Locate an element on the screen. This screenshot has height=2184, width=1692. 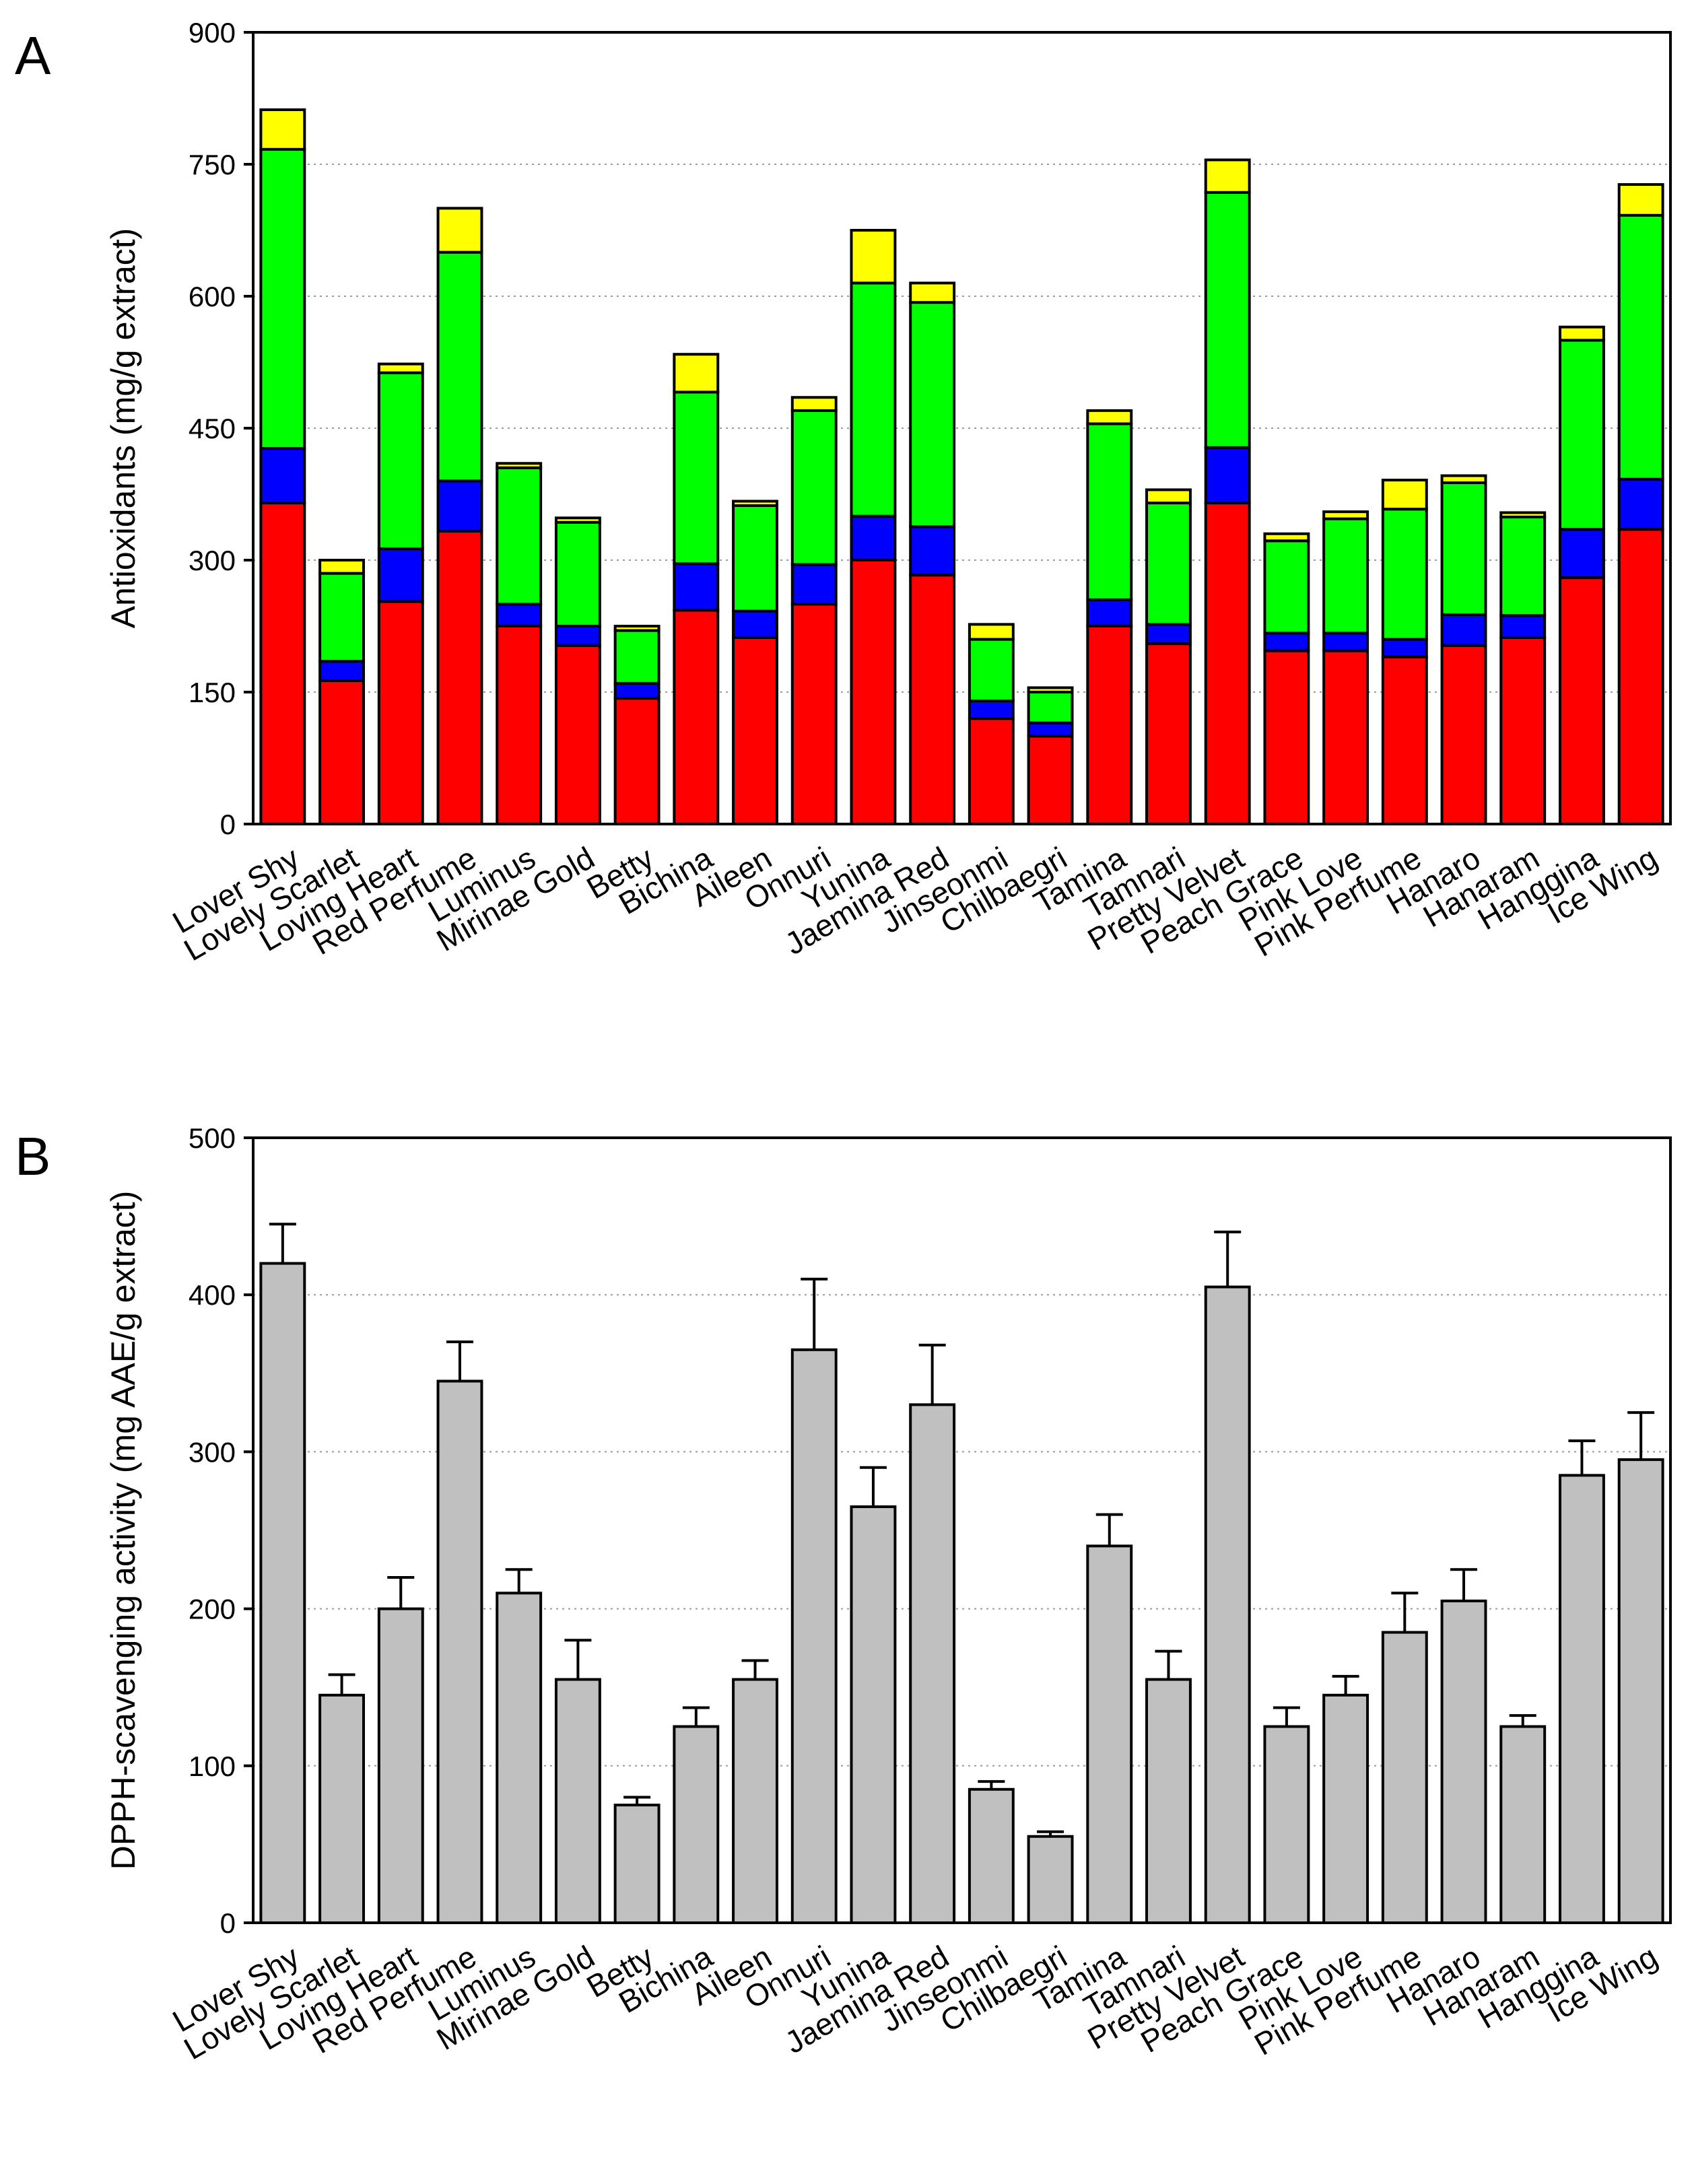
panel-a-bar-group-pink-love is located at coordinates (1345, 667).